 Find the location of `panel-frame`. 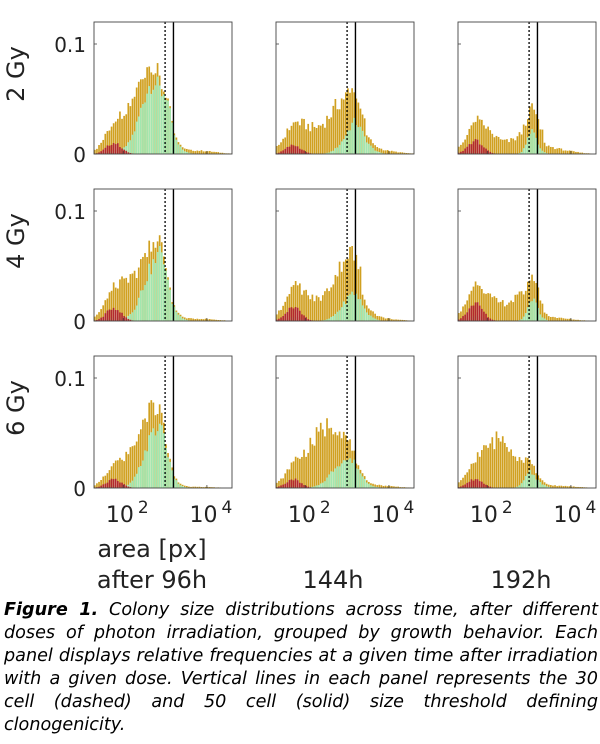

panel-frame is located at coordinates (163, 255).